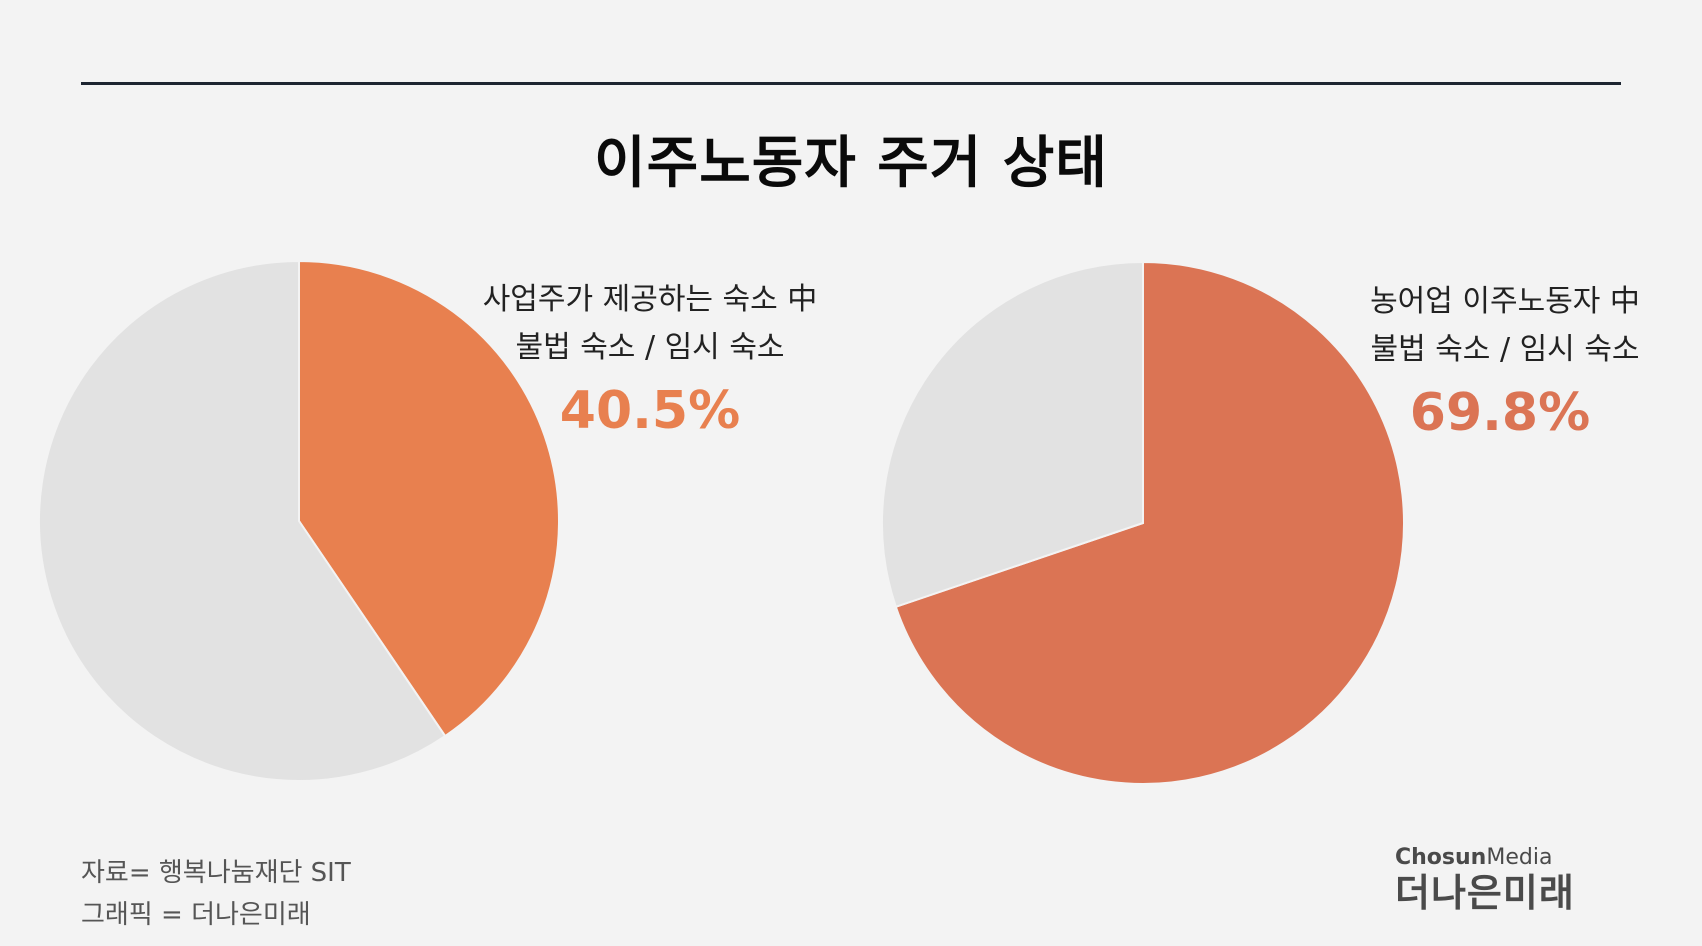  What do you see at coordinates (851, 83) in the screenshot?
I see `top-rule` at bounding box center [851, 83].